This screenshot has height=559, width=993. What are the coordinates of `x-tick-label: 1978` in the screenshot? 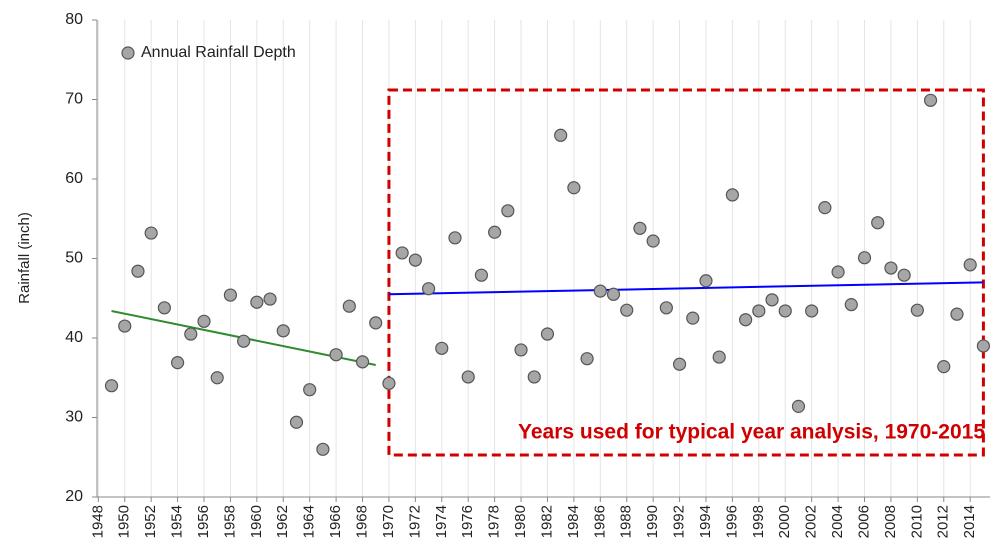 It's located at (494, 521).